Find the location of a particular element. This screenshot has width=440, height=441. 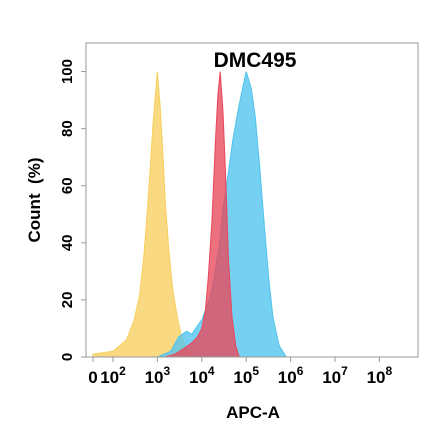

x-axis: 0 10² 10³ 10⁴ 10⁵ 10⁶ 10⁷ 10⁸ is located at coordinates (240, 372).